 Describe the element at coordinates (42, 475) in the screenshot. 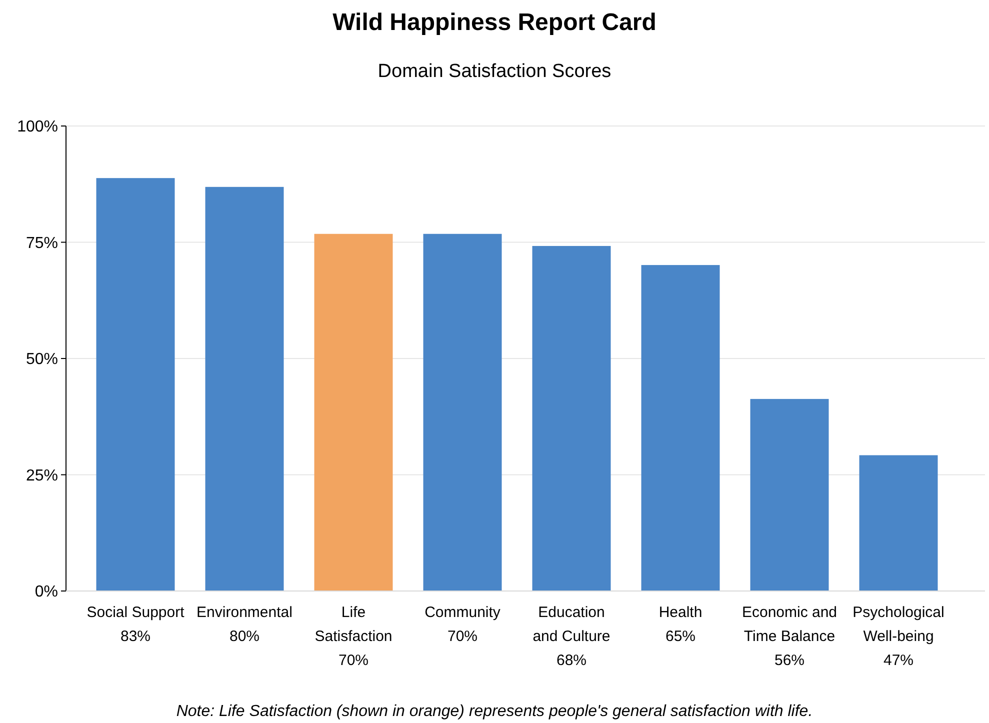

I see `y-tick-label: 25%` at that location.